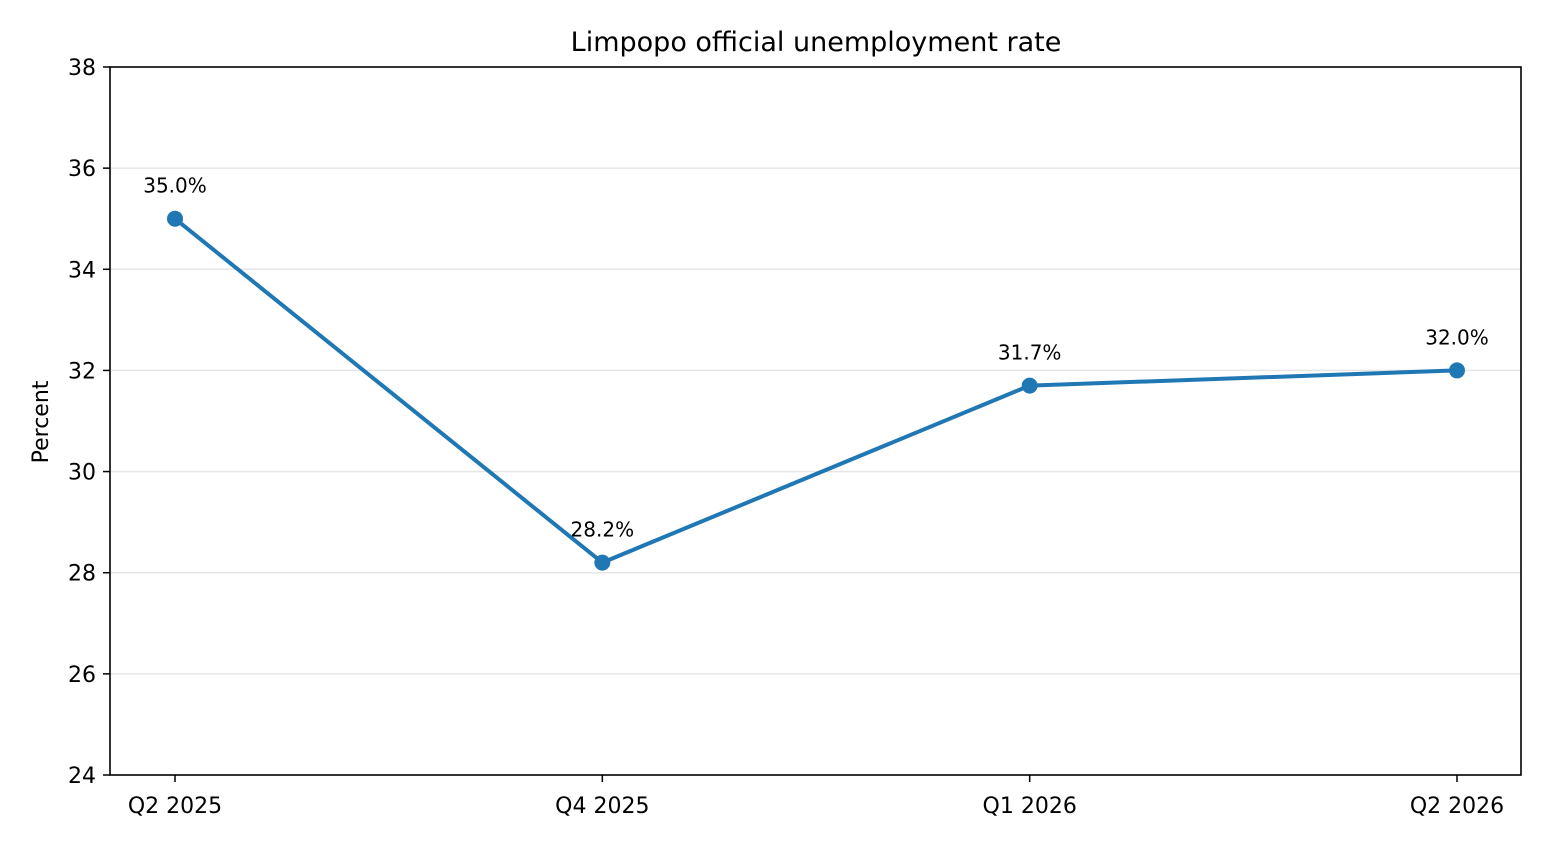 Image resolution: width=1548 pixels, height=846 pixels. What do you see at coordinates (82, 675) in the screenshot?
I see `y-tick-label: 26` at bounding box center [82, 675].